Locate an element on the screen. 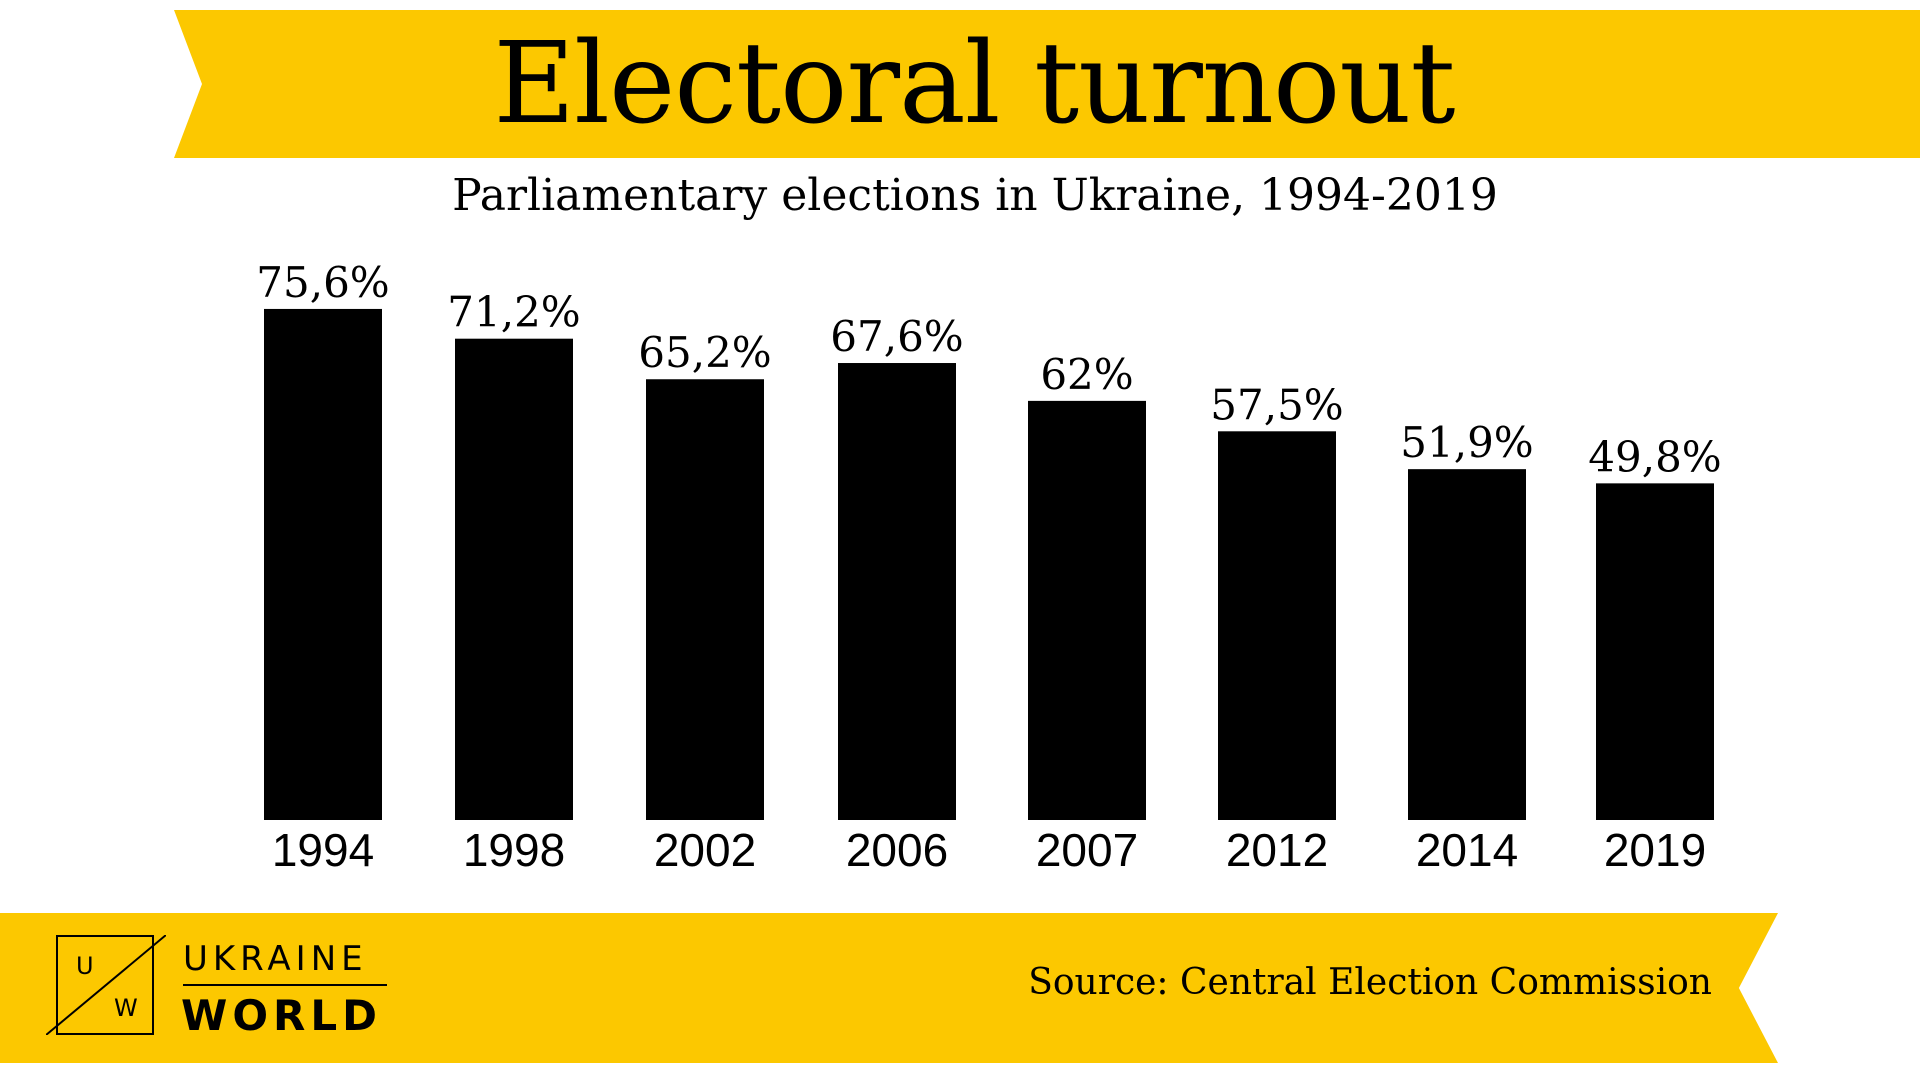 The width and height of the screenshot is (1920, 1080). bar-2006 is located at coordinates (897, 591).